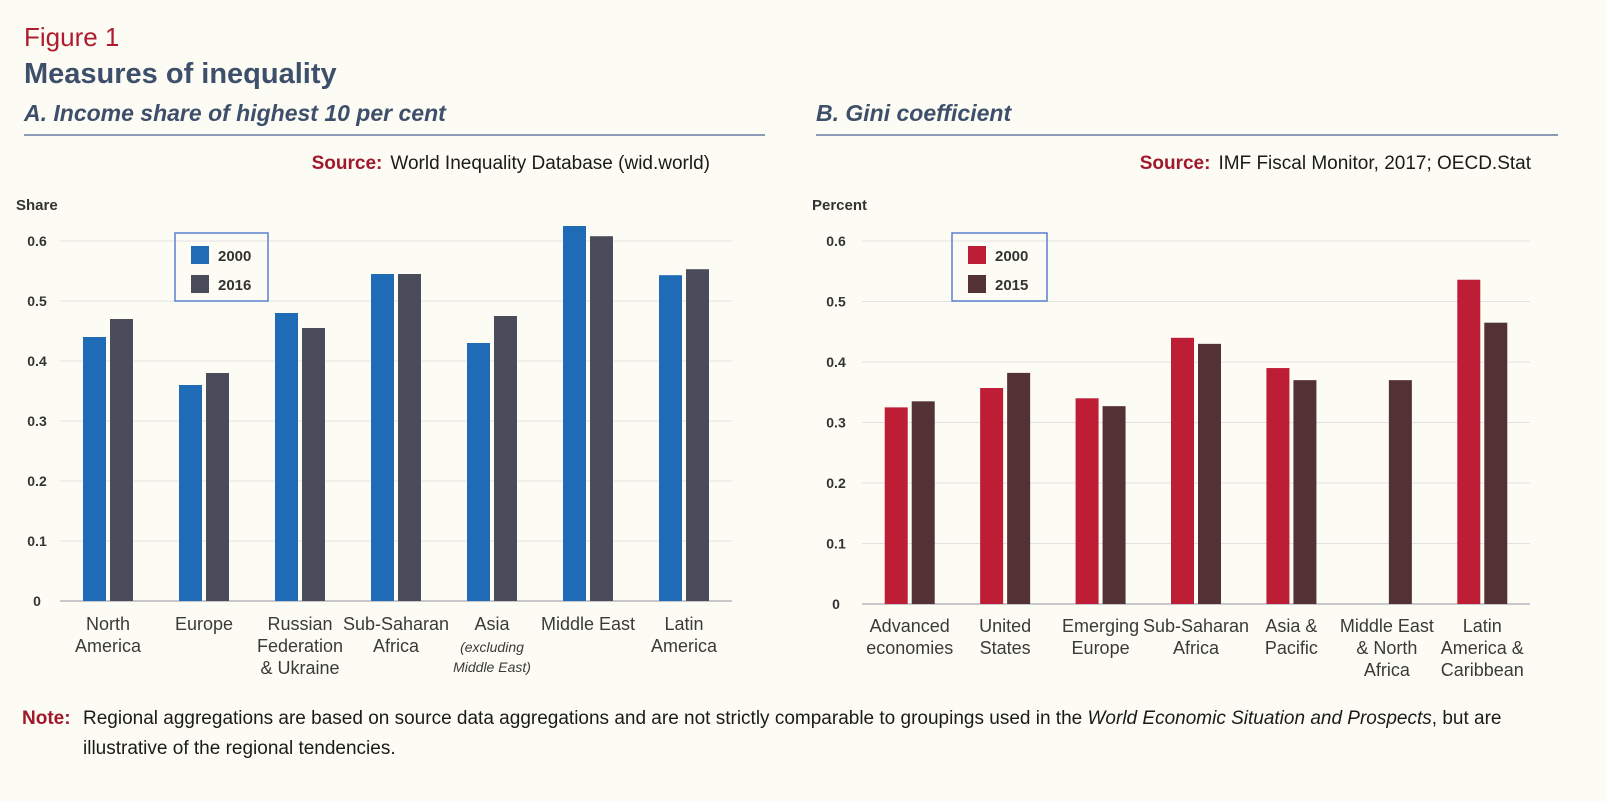 The image size is (1606, 801). What do you see at coordinates (1387, 648) in the screenshot?
I see `category-label: Middle East & North Africa` at bounding box center [1387, 648].